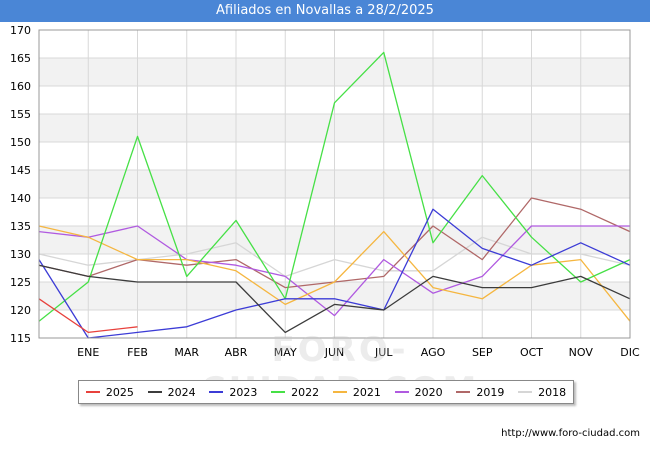  Describe the element at coordinates (236, 352) in the screenshot. I see `x-tick-label: ABR` at that location.